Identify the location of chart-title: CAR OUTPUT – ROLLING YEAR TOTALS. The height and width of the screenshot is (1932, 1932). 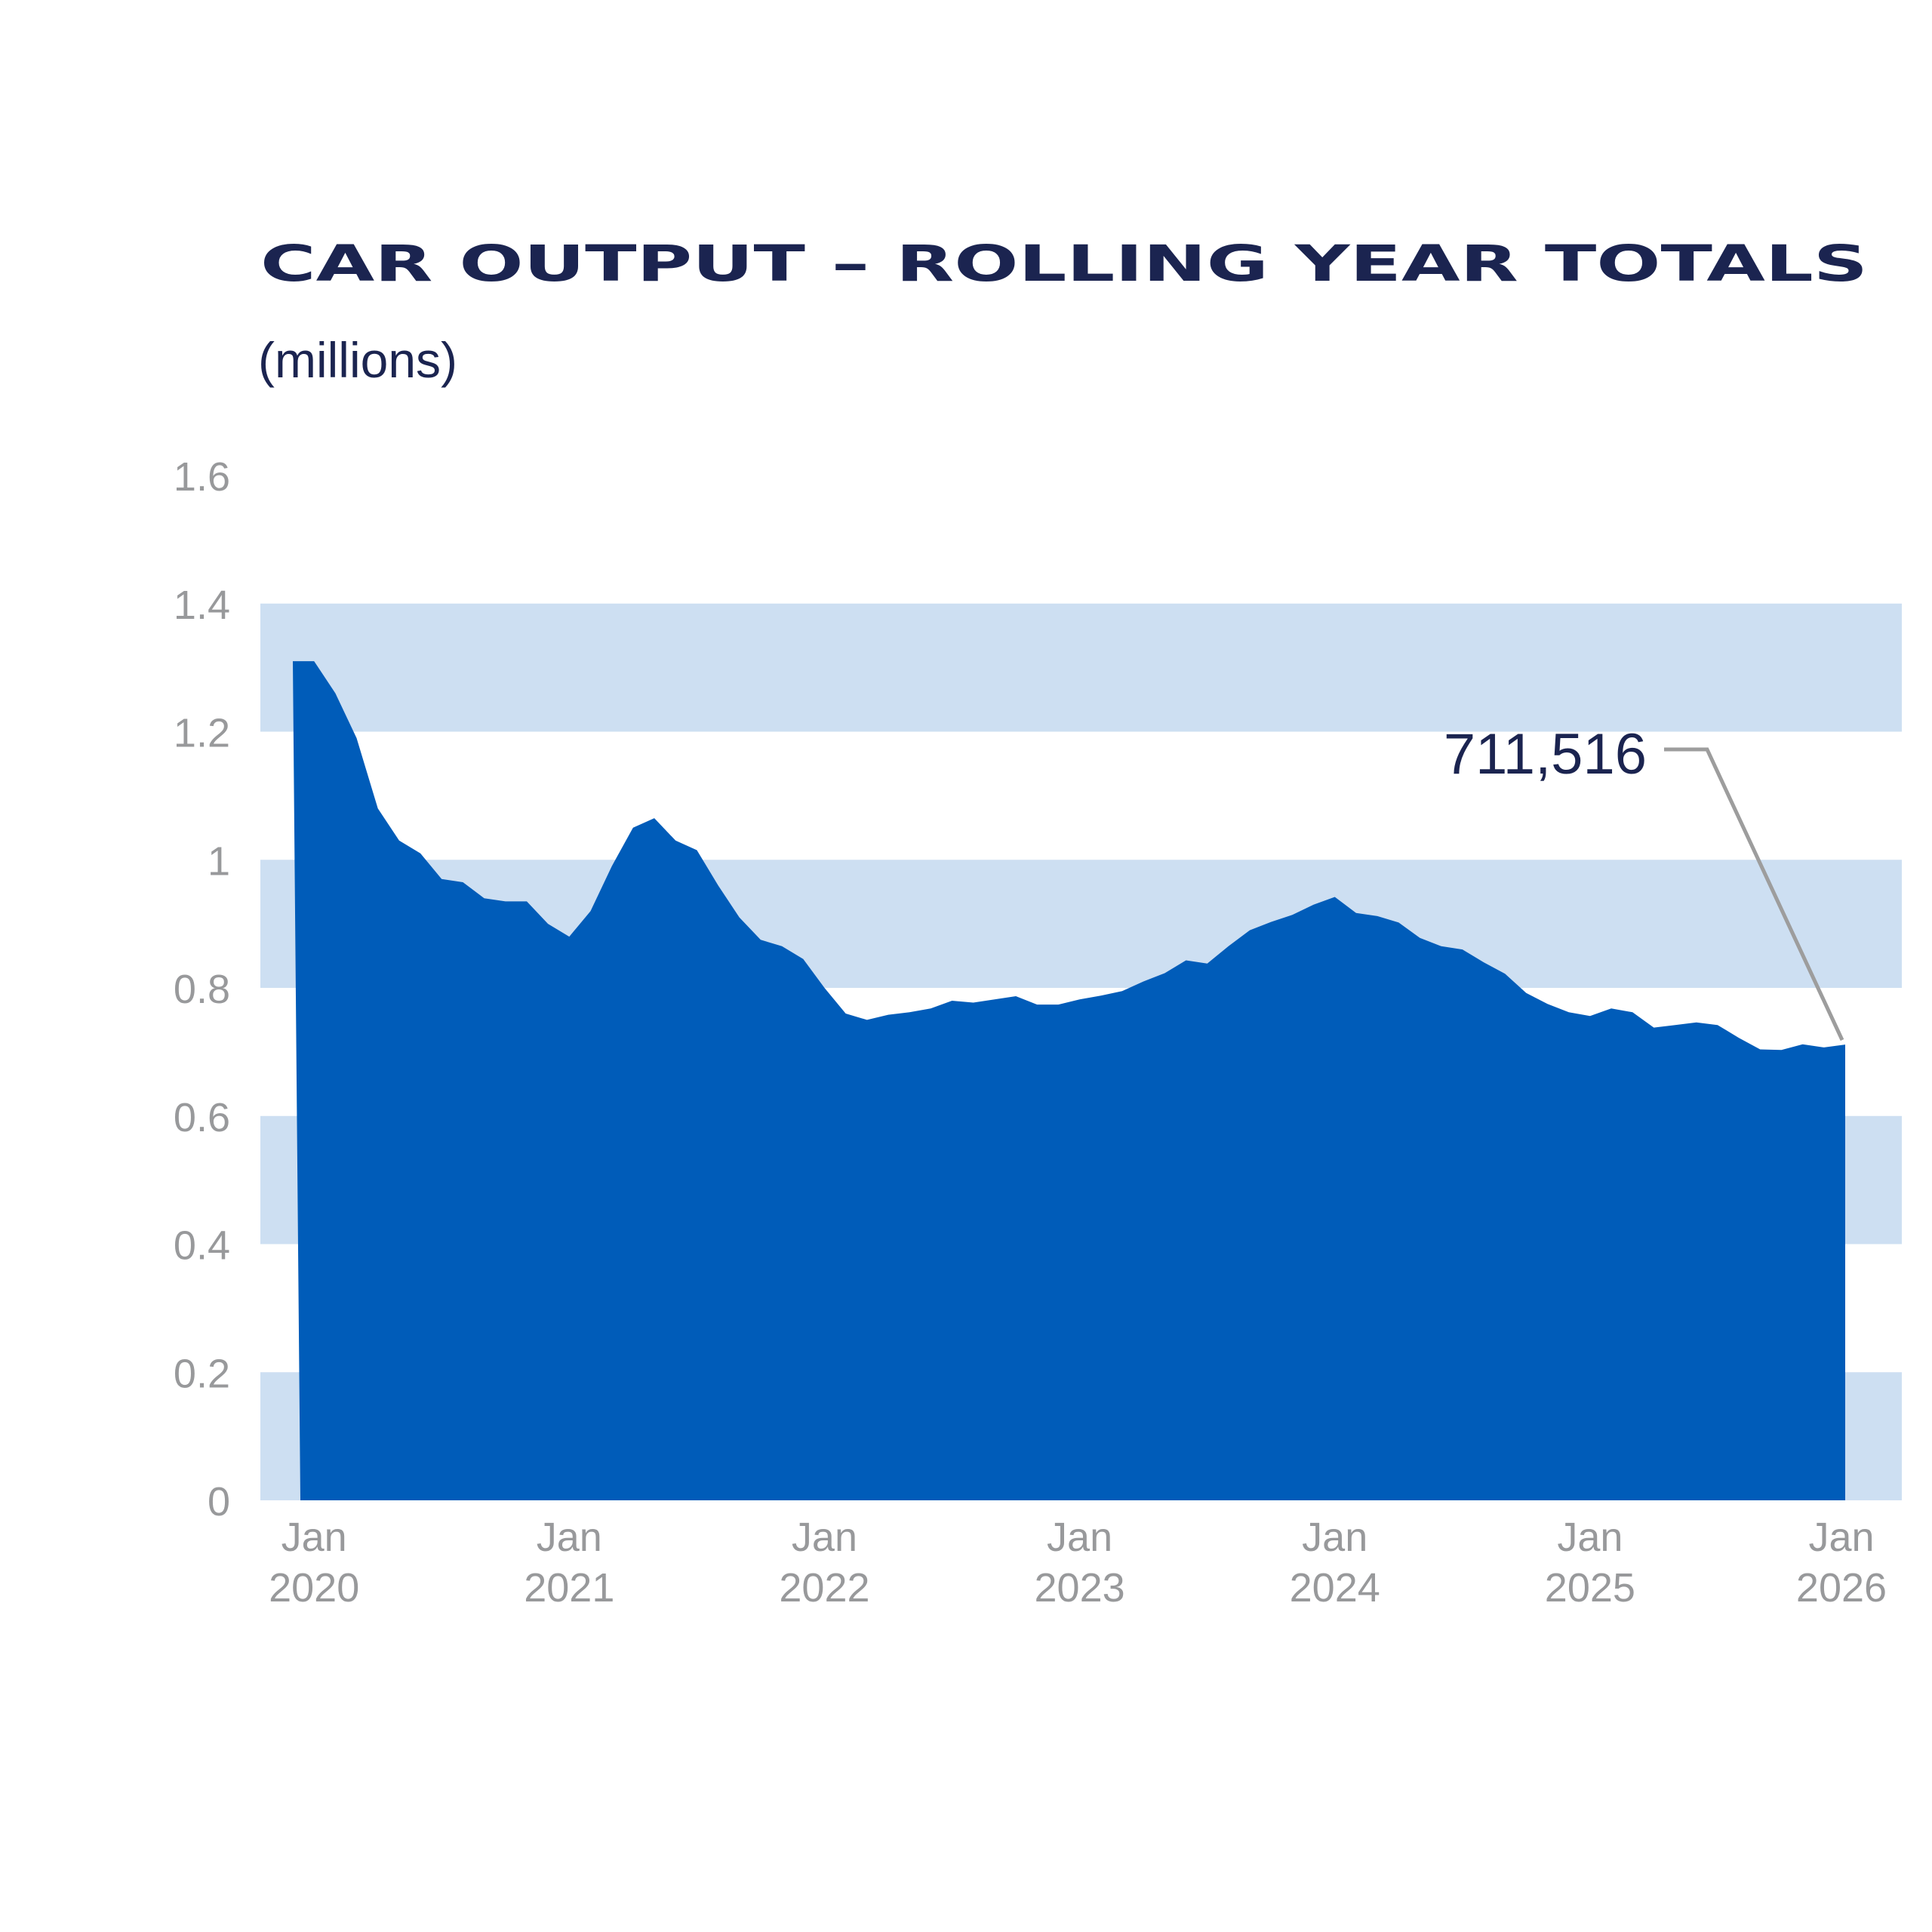
(1064, 264).